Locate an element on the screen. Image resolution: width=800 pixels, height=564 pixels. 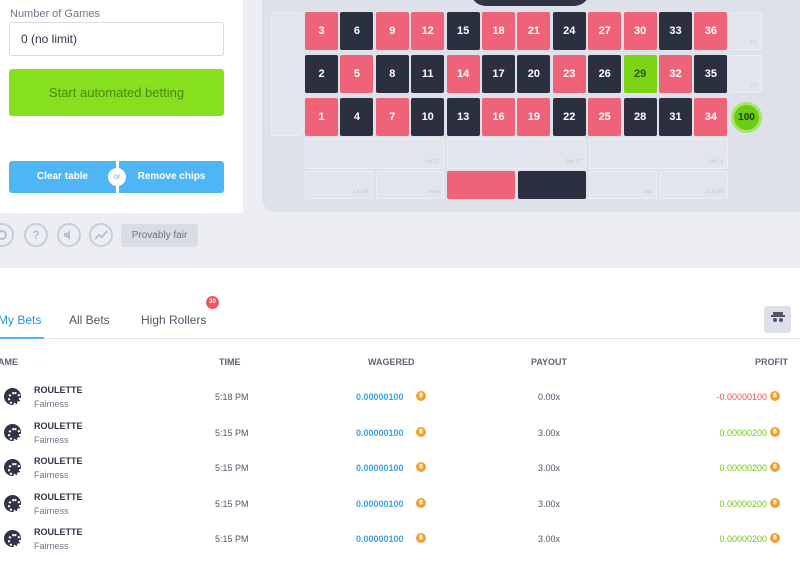
dozen-label: 2nd 12 is located at coordinates (573, 162).